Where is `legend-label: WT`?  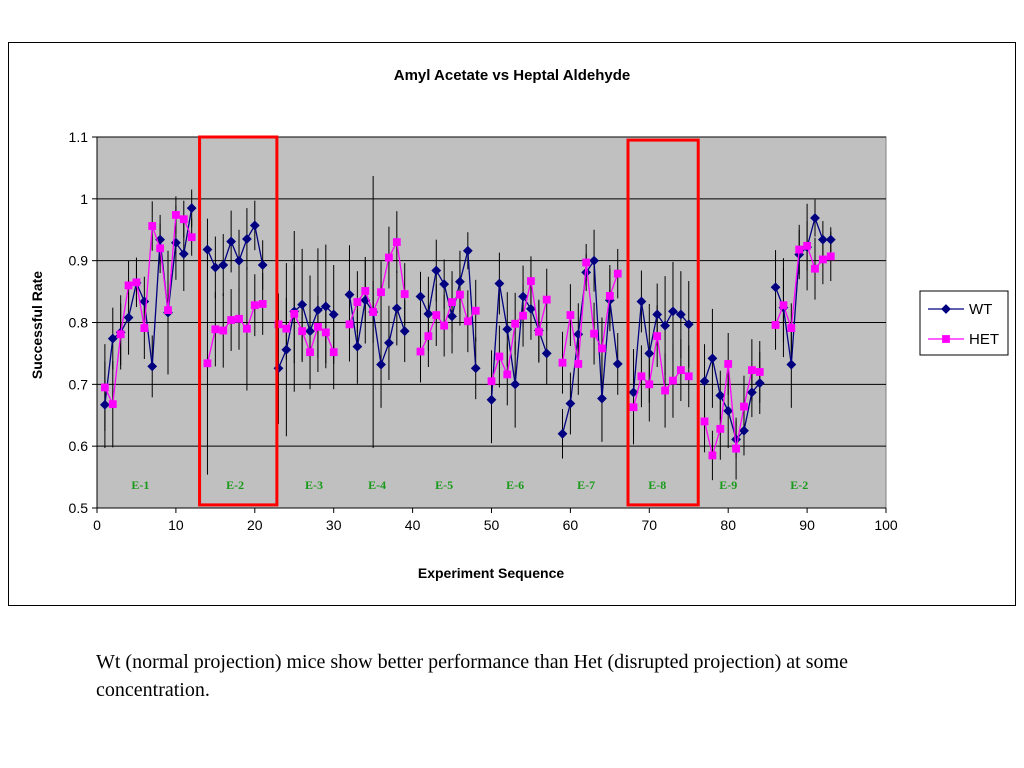 legend-label: WT is located at coordinates (980, 309).